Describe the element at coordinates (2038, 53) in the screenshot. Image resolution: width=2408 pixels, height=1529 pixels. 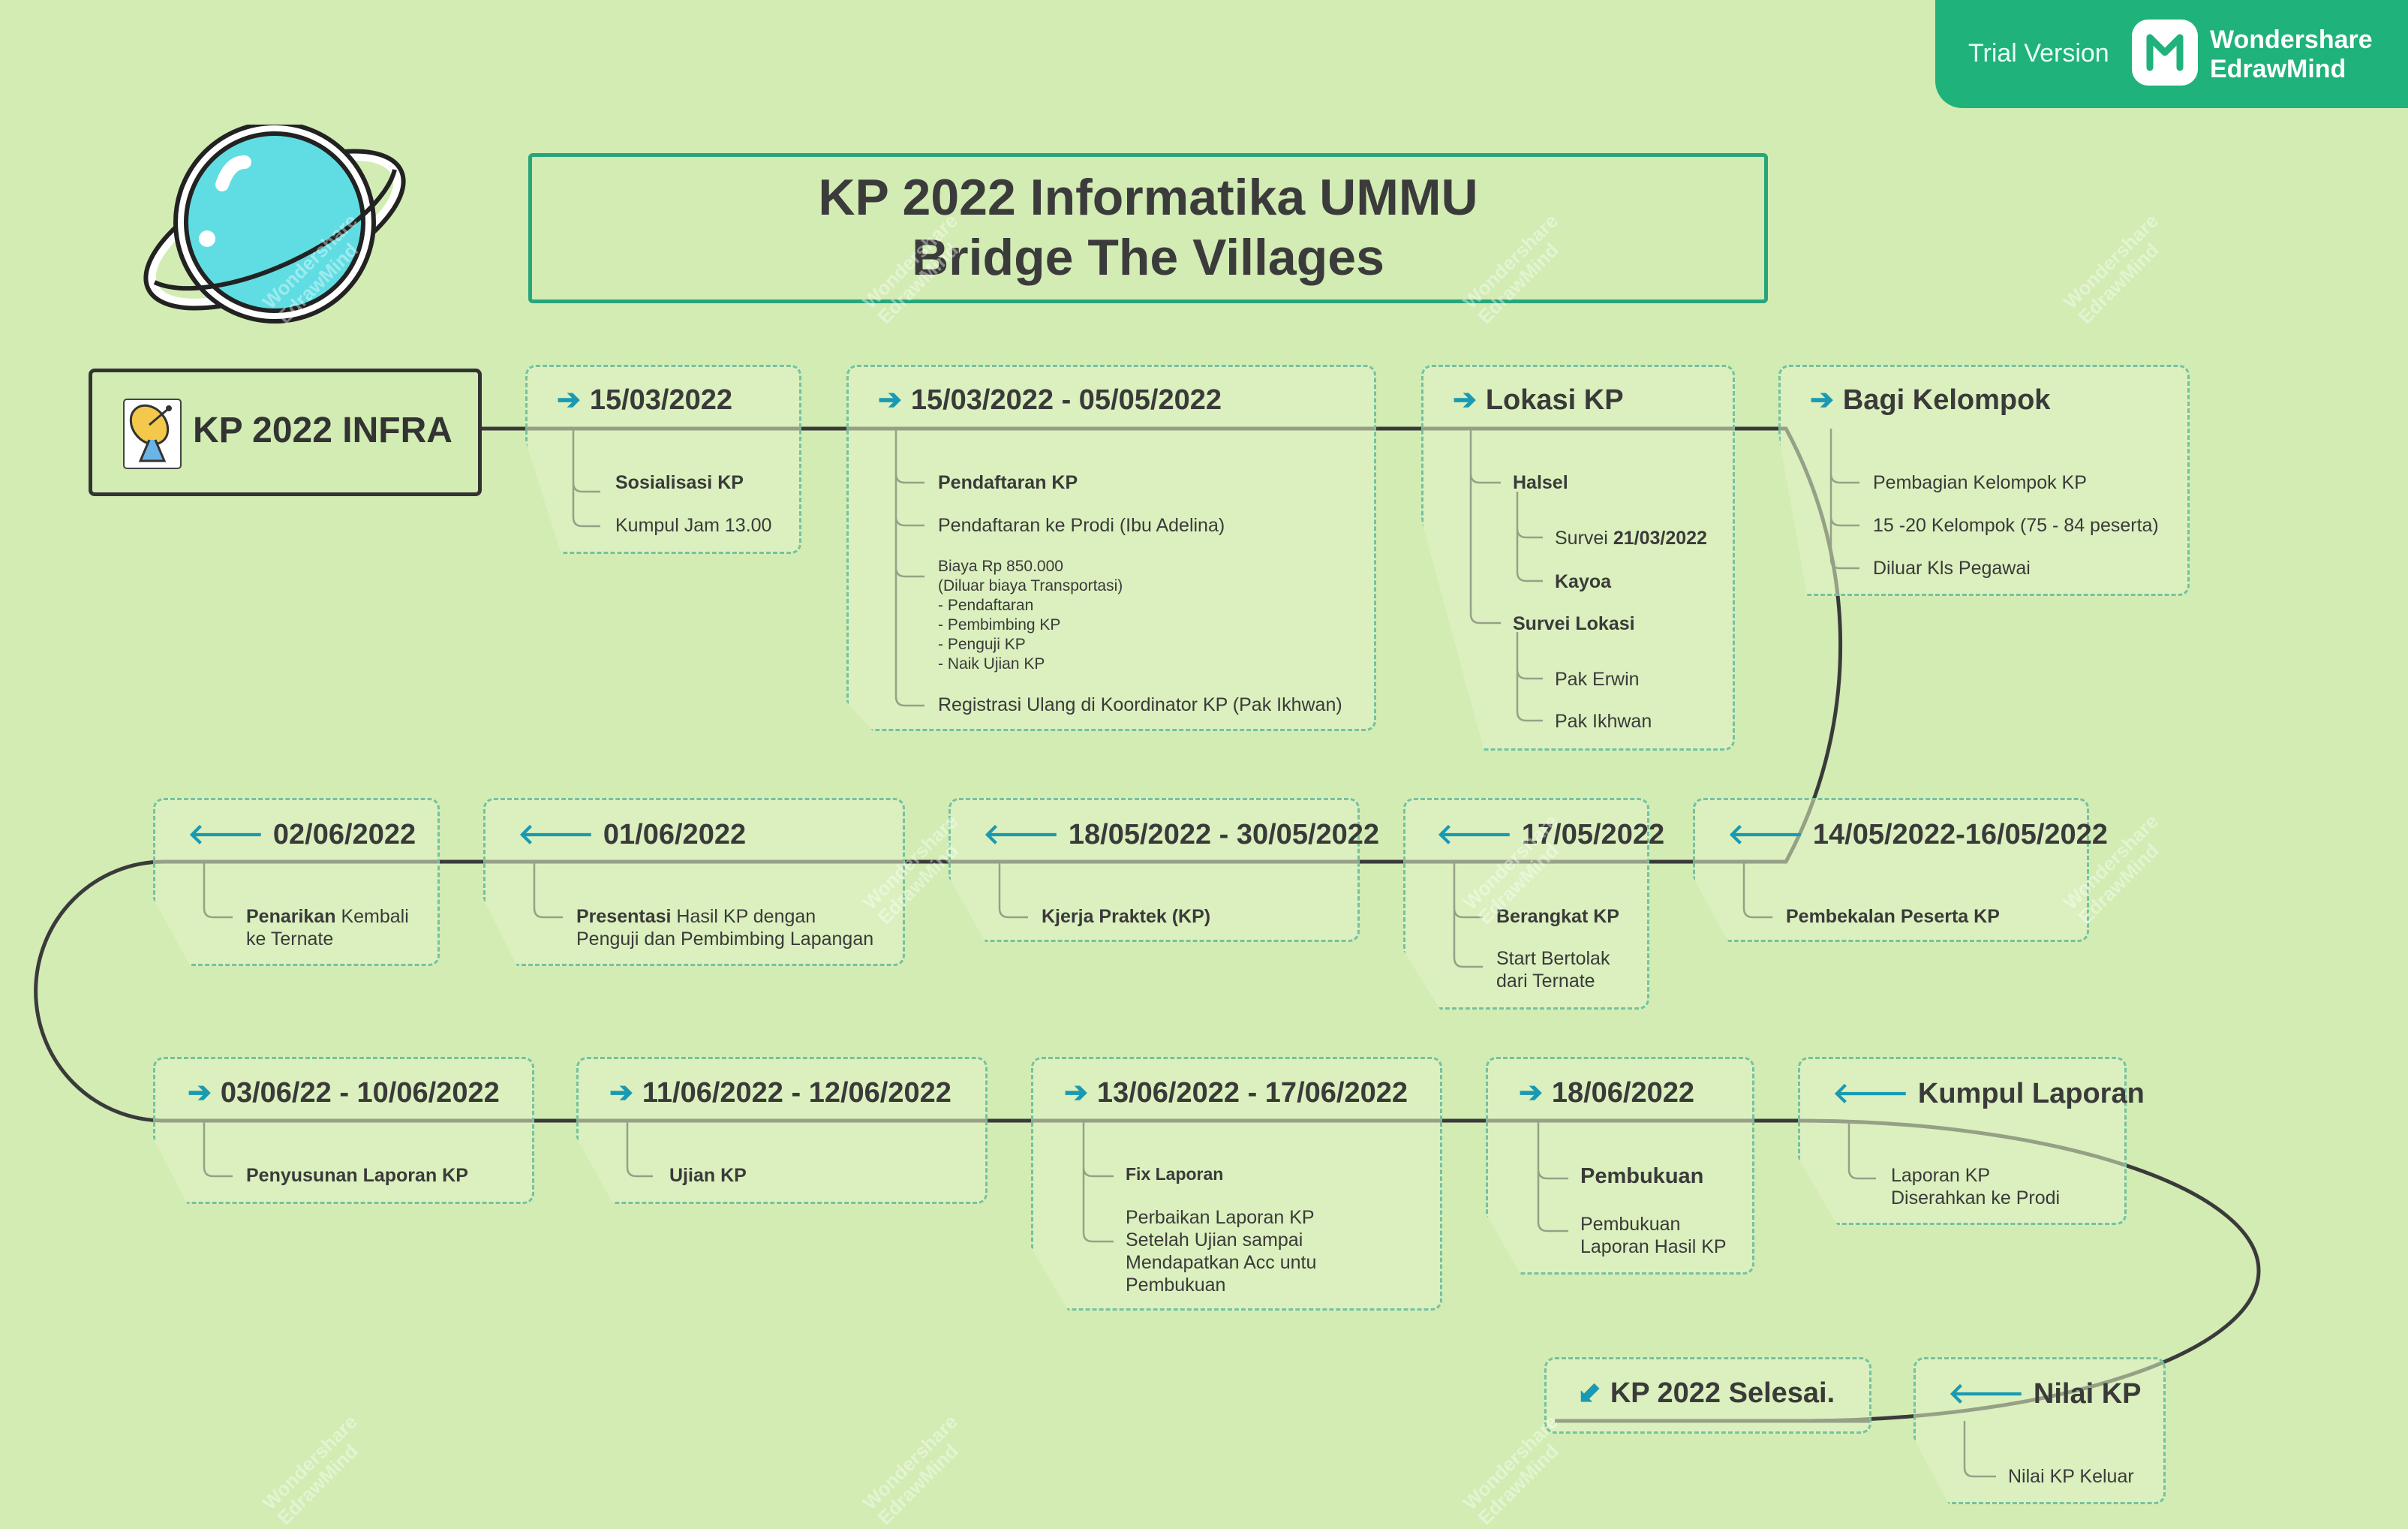
I see `trial-version-label: Trial Version` at that location.